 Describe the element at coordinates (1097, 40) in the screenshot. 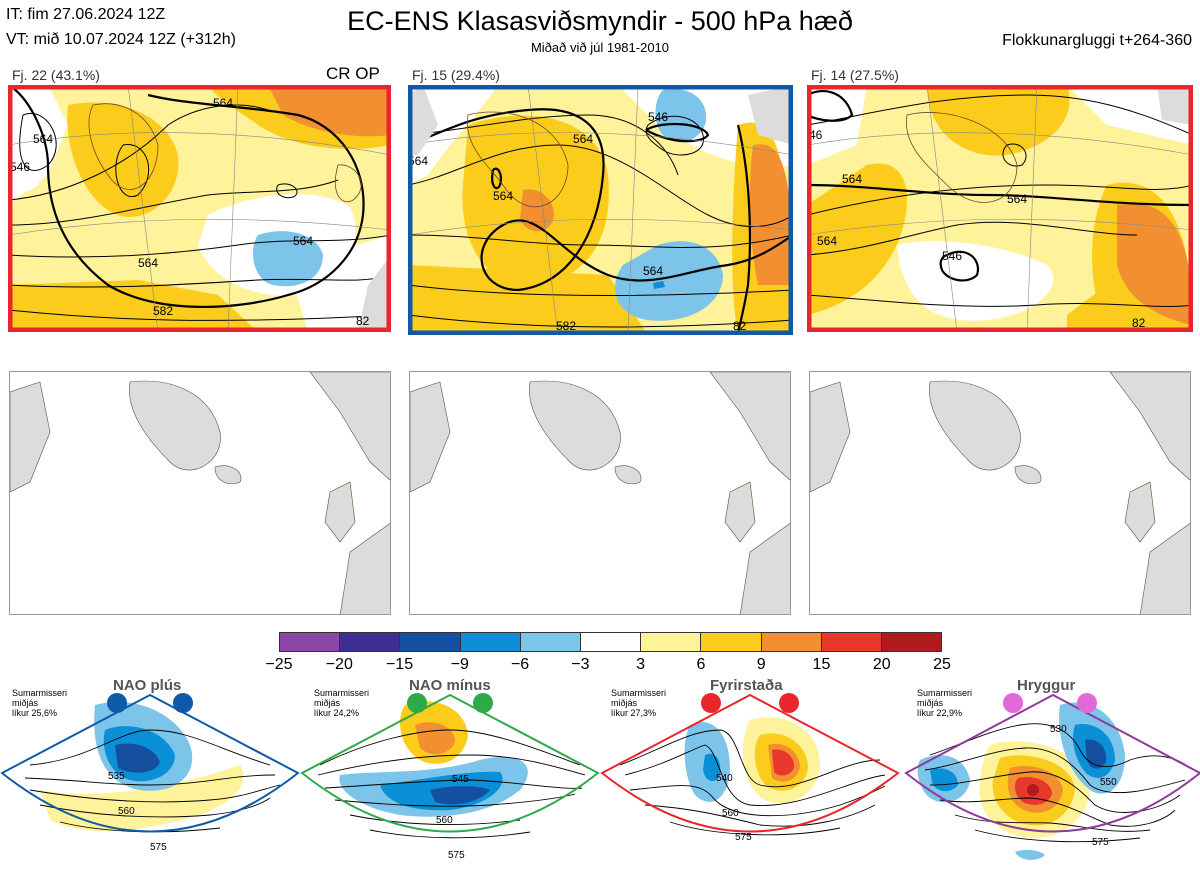

I see `classification-window-label: Flokkunargluggi t+264-360` at that location.